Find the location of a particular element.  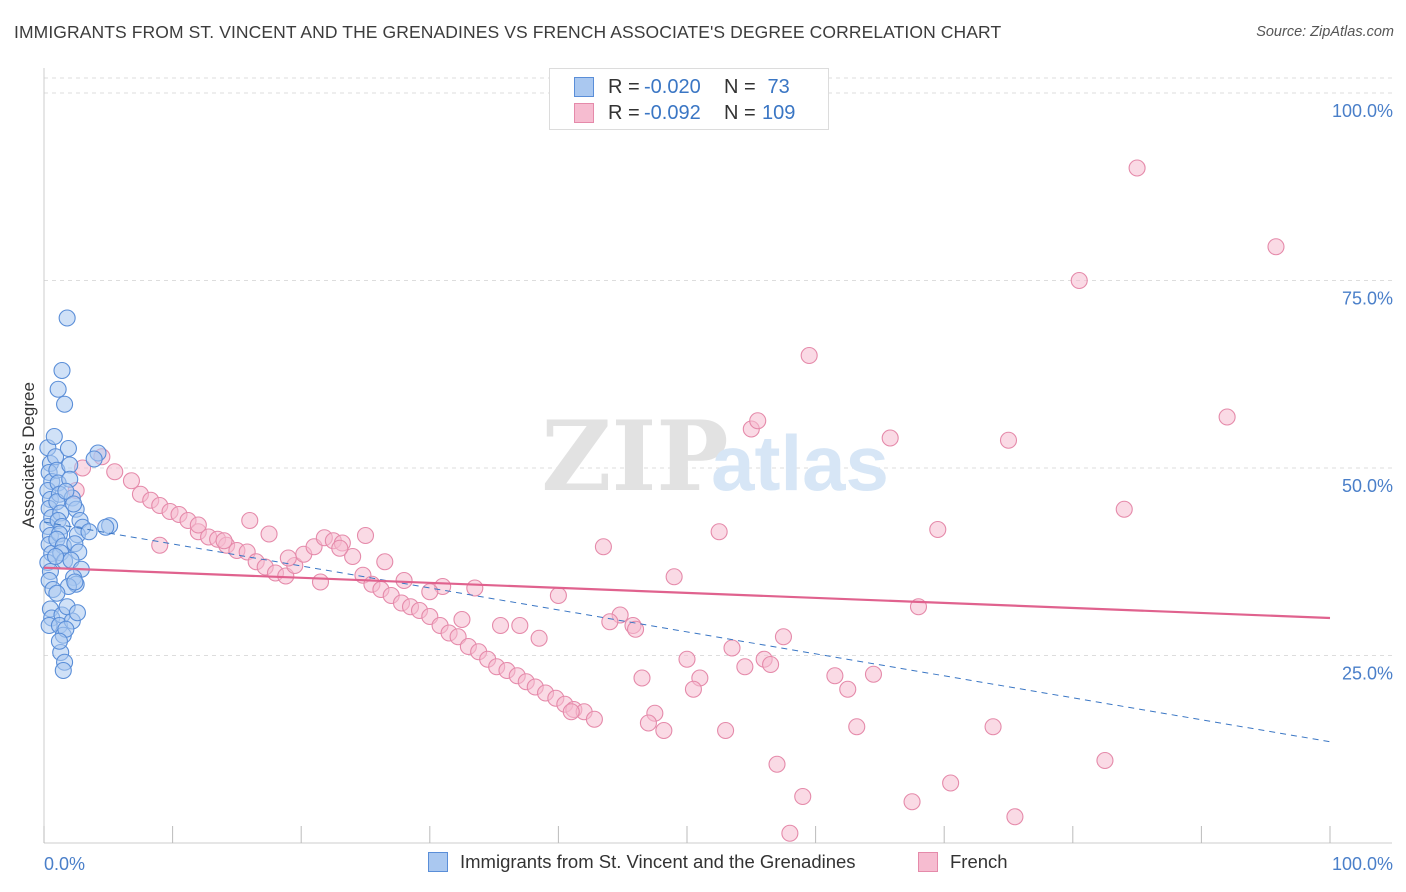

y-tick-label: 75.0% is located at coordinates (1367, 299).